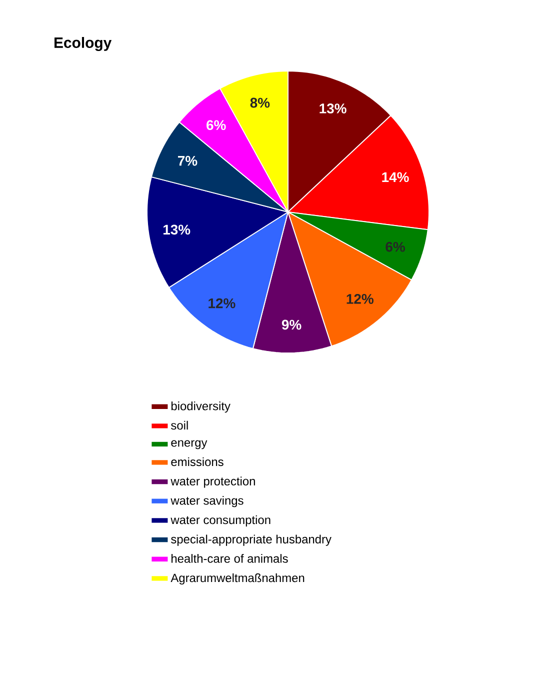 The image size is (553, 679). Describe the element at coordinates (395, 177) in the screenshot. I see `data-label: 14%` at that location.